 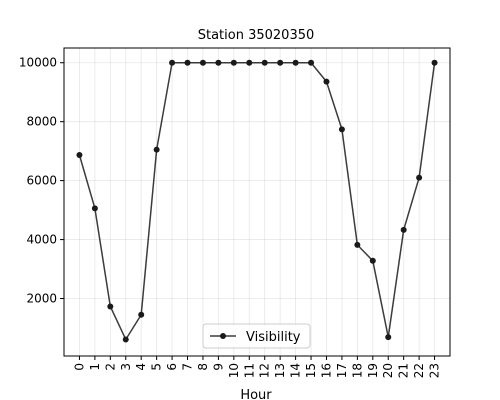 What do you see at coordinates (79, 367) in the screenshot?
I see `x-tick-label: 0` at bounding box center [79, 367].